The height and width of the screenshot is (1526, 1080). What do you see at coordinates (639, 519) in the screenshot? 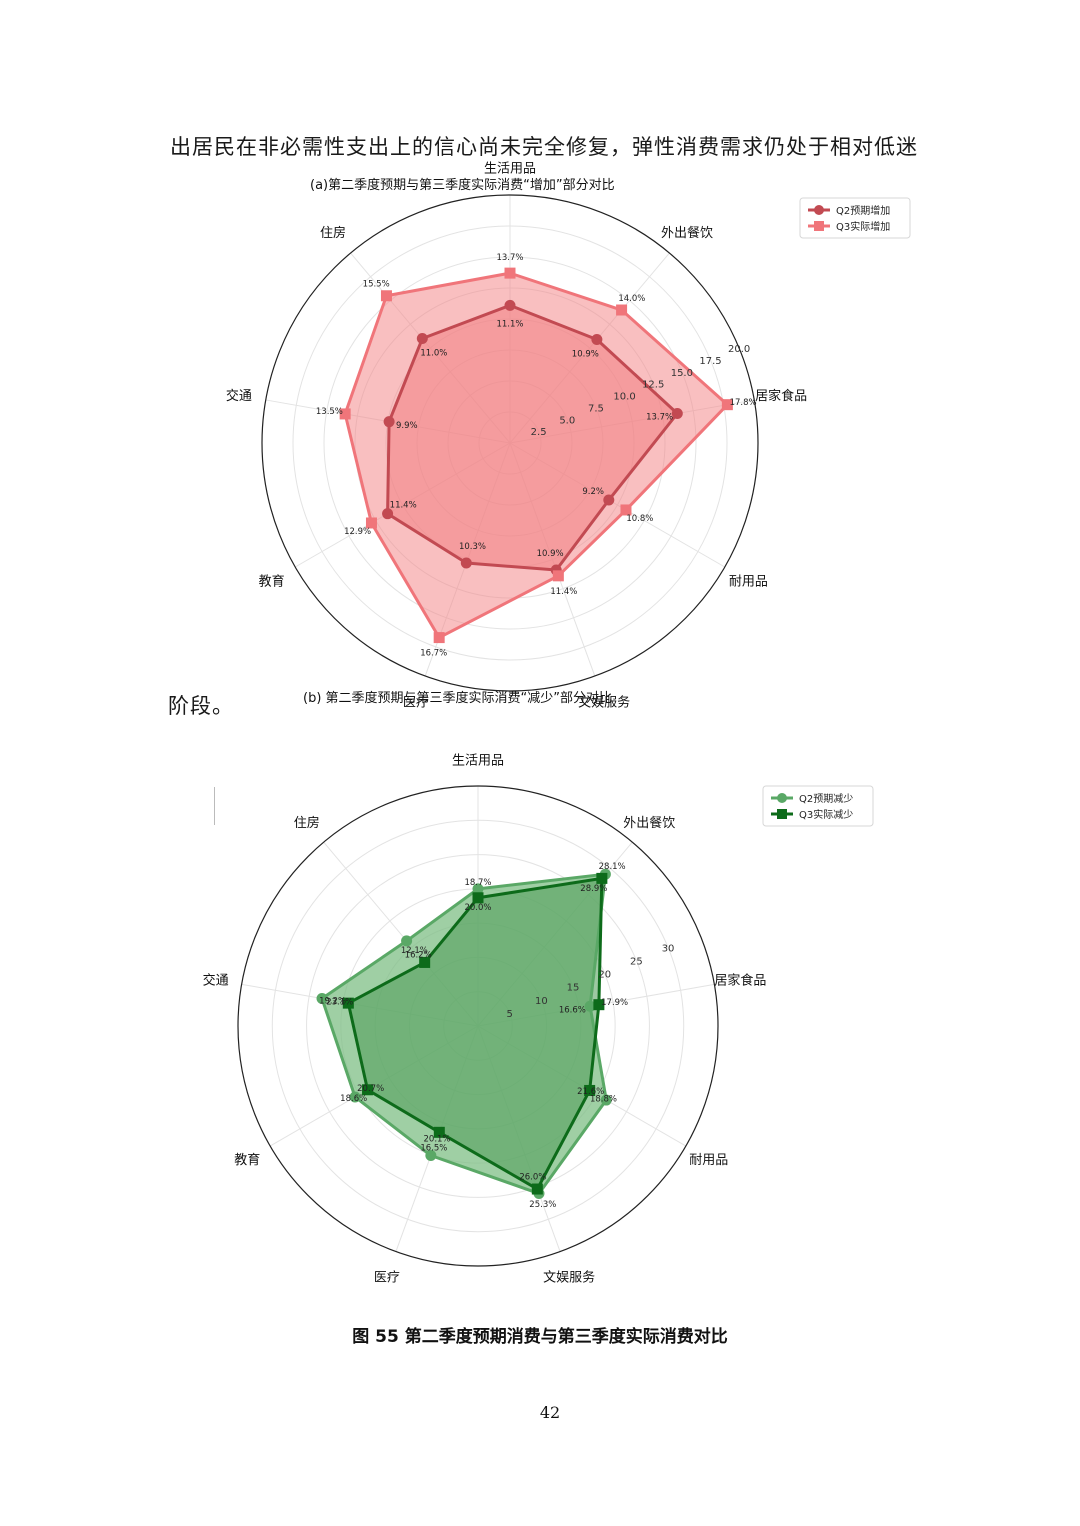
I see `data-label: 10.8%` at bounding box center [639, 519].